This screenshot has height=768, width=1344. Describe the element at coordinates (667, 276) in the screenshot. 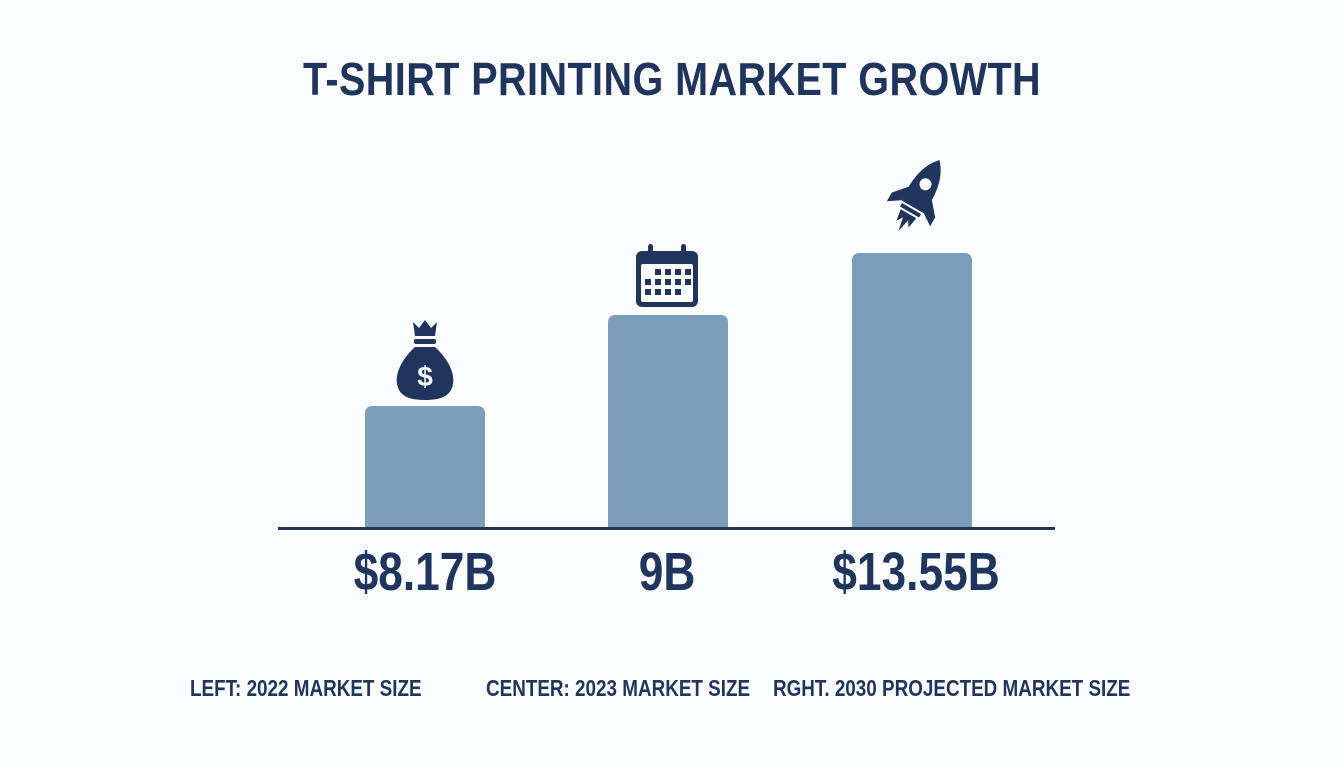

I see `calendar-icon` at that location.